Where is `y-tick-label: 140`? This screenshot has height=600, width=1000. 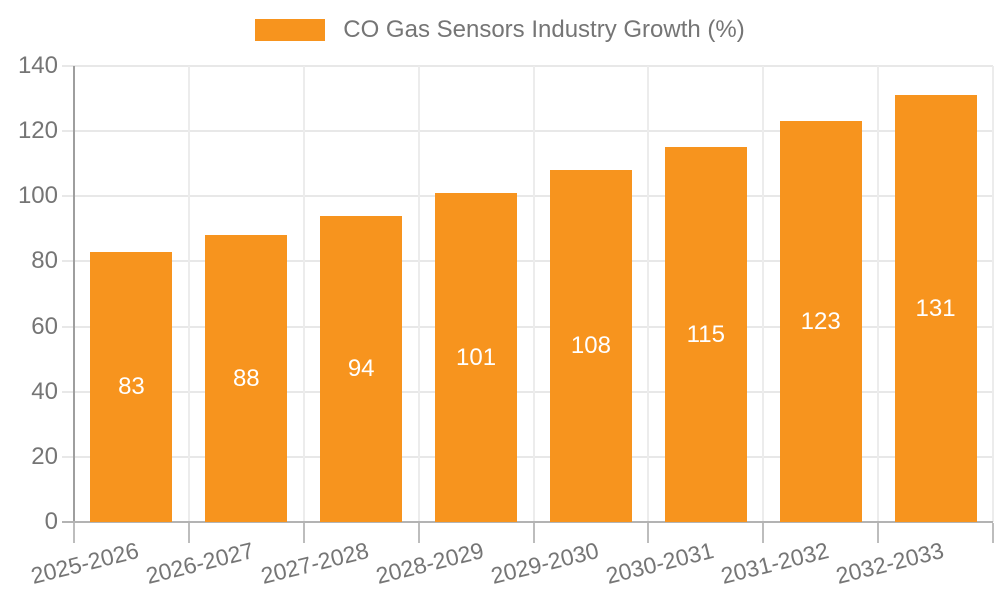 y-tick-label: 140 is located at coordinates (37, 65).